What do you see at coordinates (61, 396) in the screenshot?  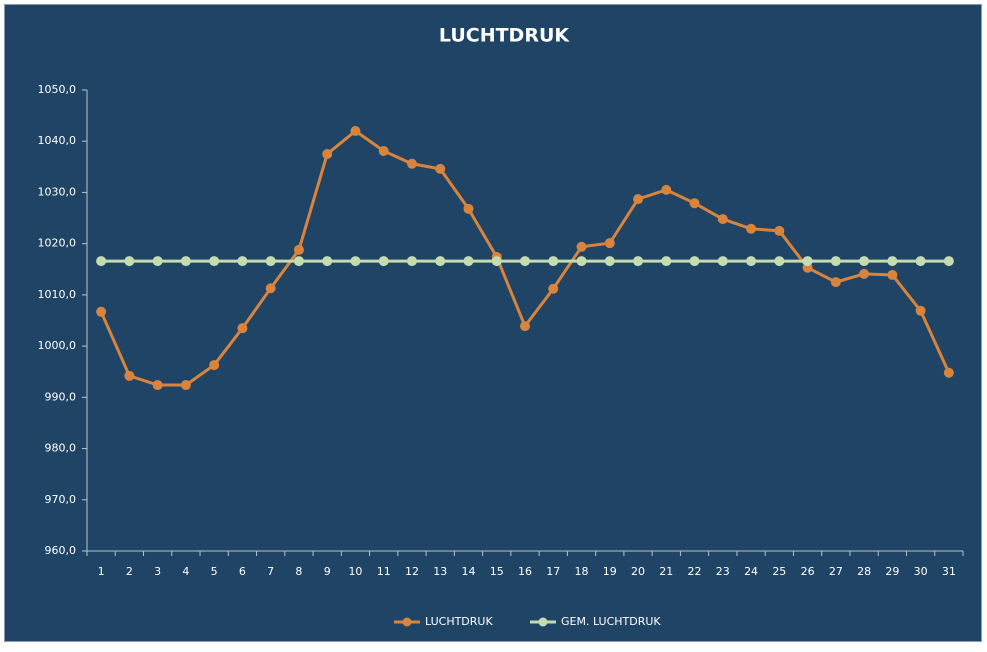 I see `y-tick-label: 990,0` at bounding box center [61, 396].